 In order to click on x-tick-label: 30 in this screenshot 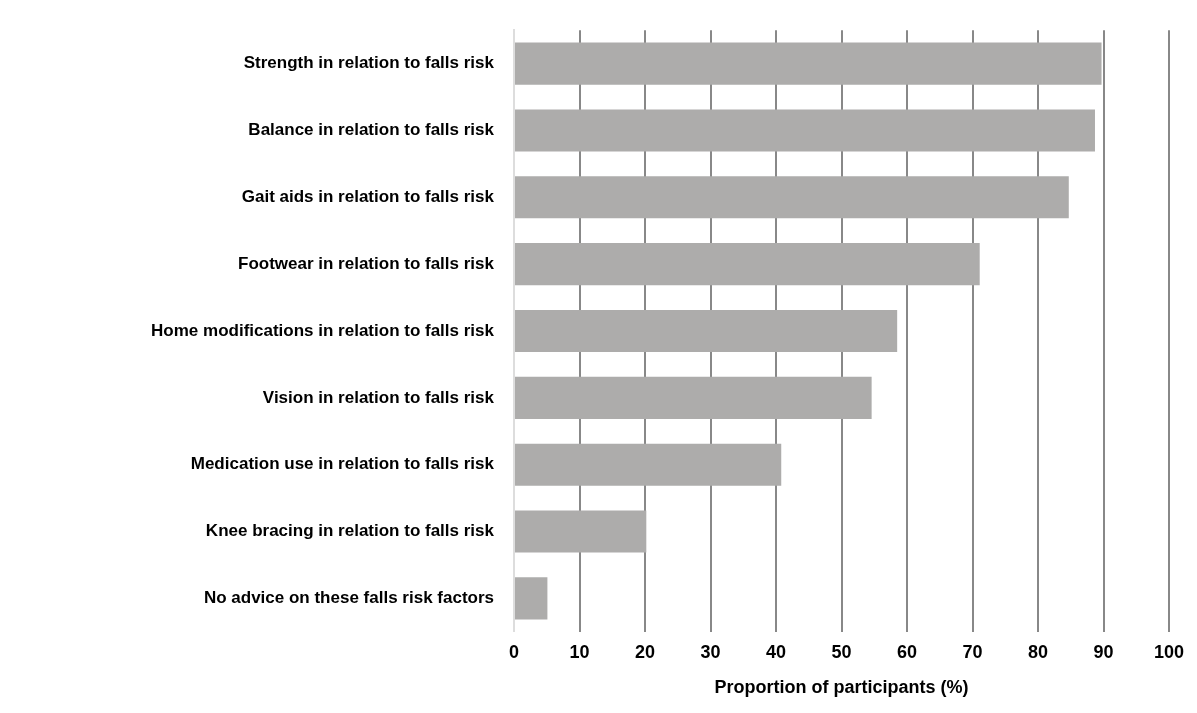, I will do `click(710, 651)`.